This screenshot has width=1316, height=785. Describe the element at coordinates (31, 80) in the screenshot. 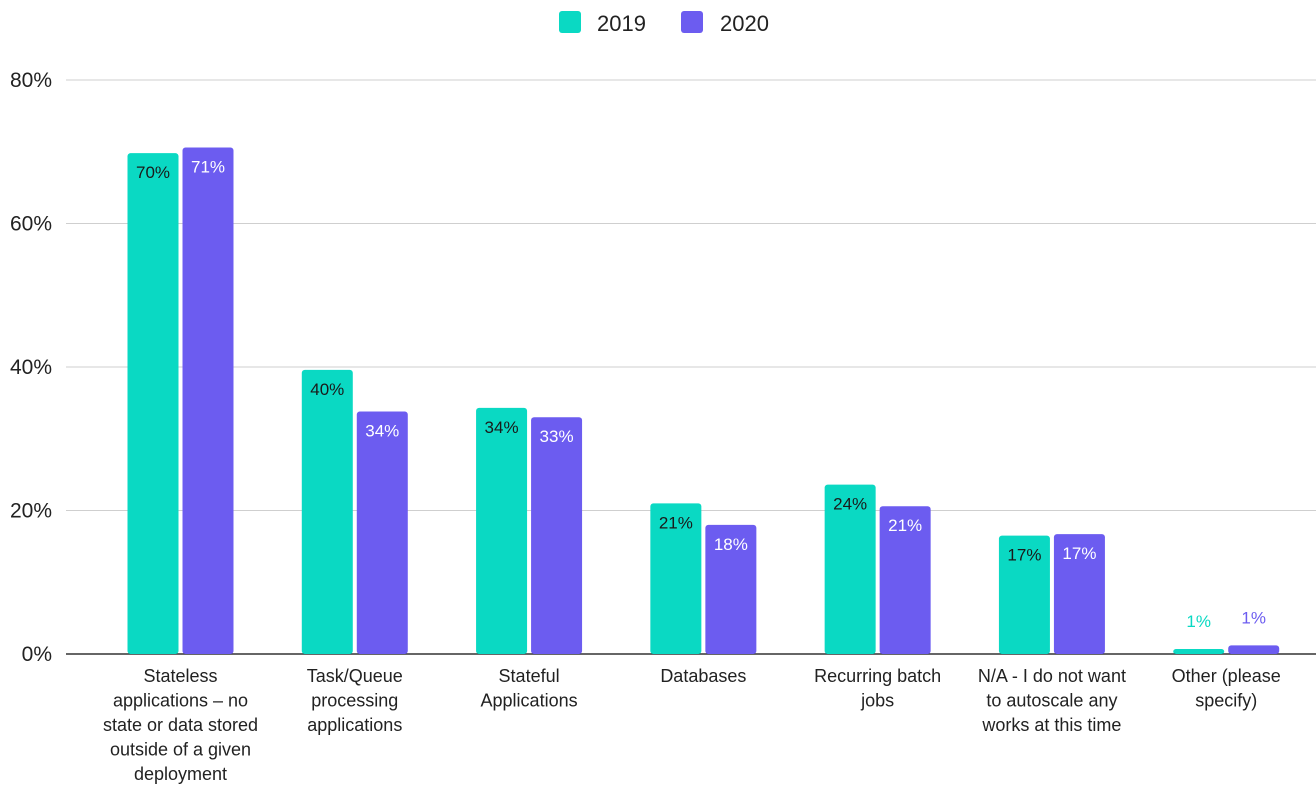

I see `y-tick-label: 80%` at that location.